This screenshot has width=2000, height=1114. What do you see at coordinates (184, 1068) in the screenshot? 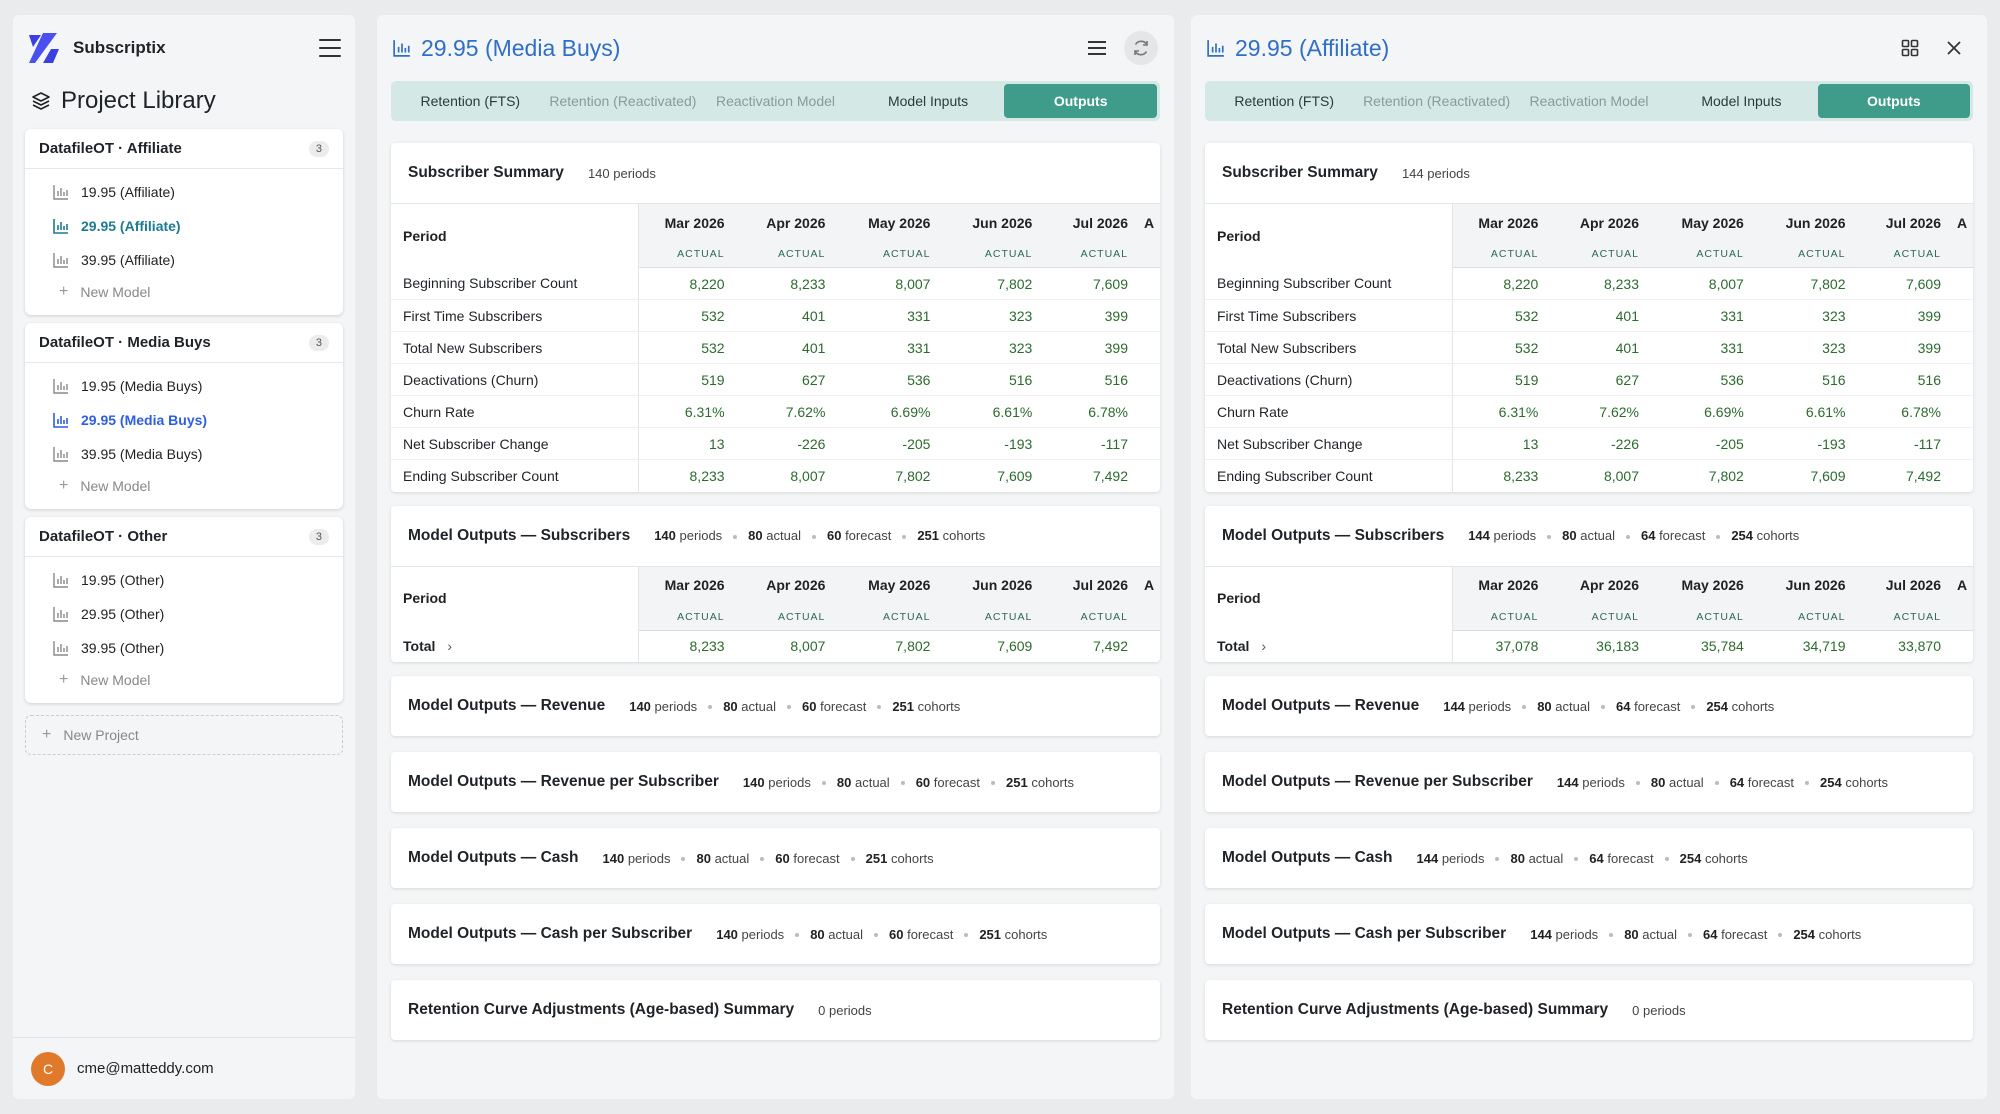
I see `user-footer: C cme@matteddy.com` at bounding box center [184, 1068].